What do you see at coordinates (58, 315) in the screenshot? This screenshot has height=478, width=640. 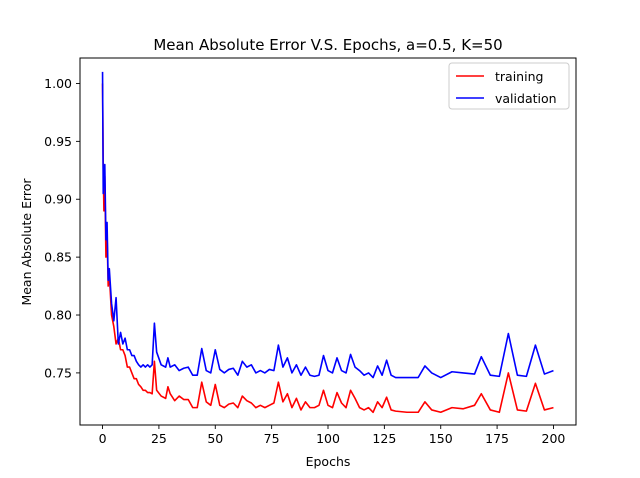 I see `y-tick-label: 0.80` at bounding box center [58, 315].